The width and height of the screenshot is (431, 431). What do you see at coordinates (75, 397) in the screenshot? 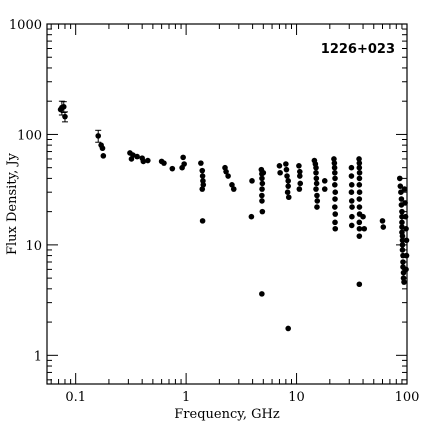
I see `x-tick-label: 0.1` at bounding box center [75, 397].